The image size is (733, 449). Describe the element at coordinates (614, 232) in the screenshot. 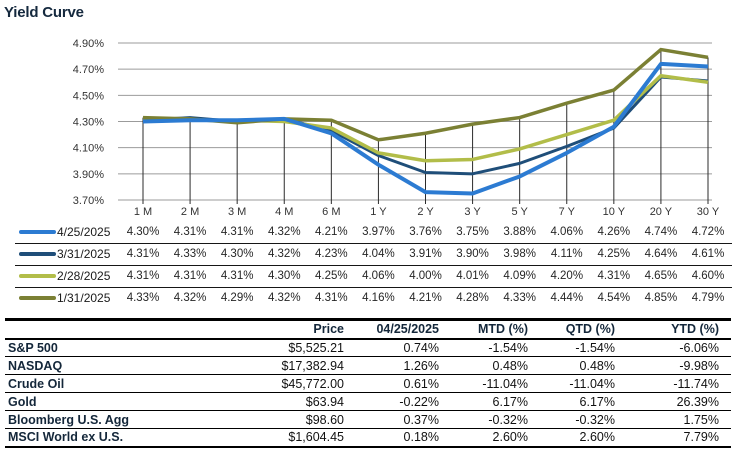

I see `legend-value: 4.26%` at that location.